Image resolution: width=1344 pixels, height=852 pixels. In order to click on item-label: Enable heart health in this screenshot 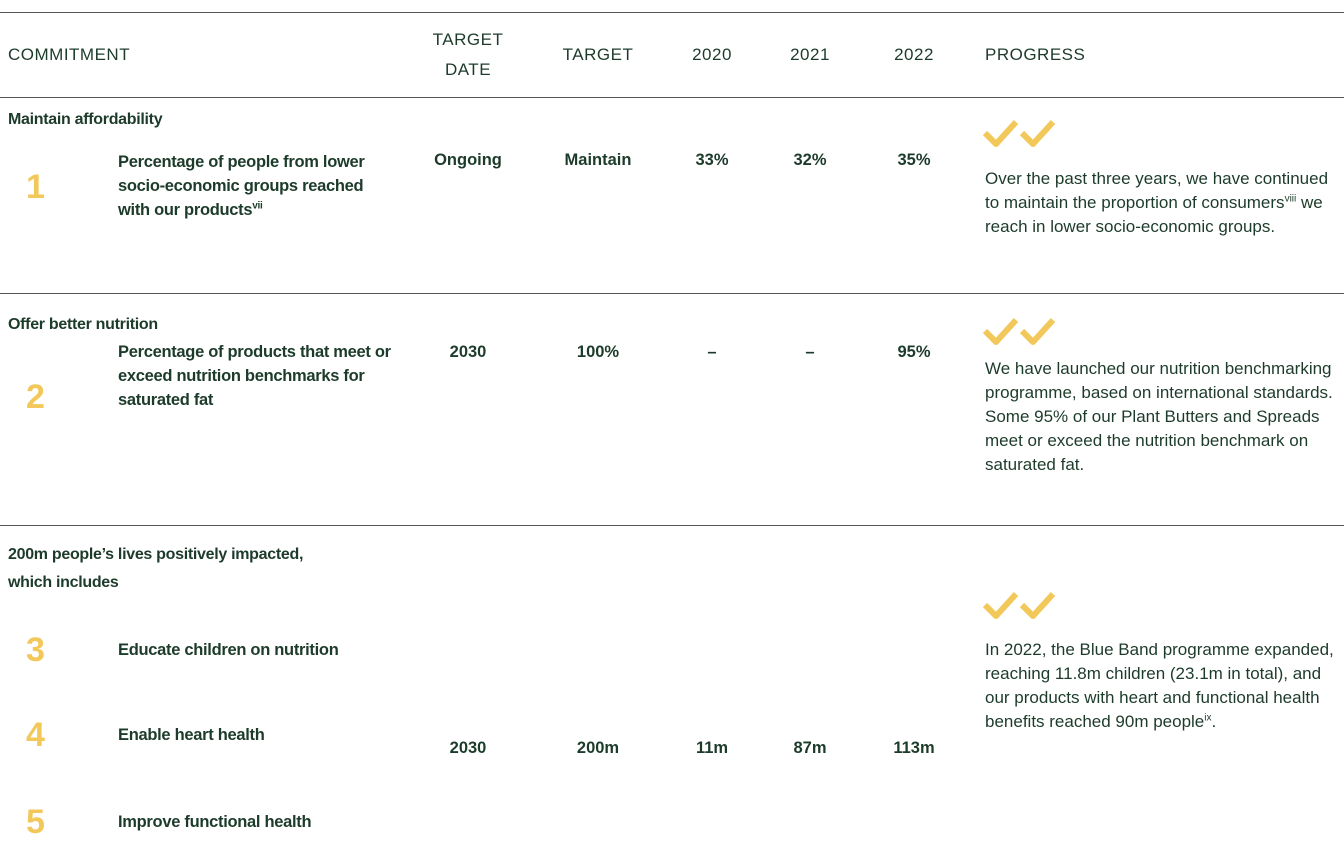, I will do `click(255, 735)`.